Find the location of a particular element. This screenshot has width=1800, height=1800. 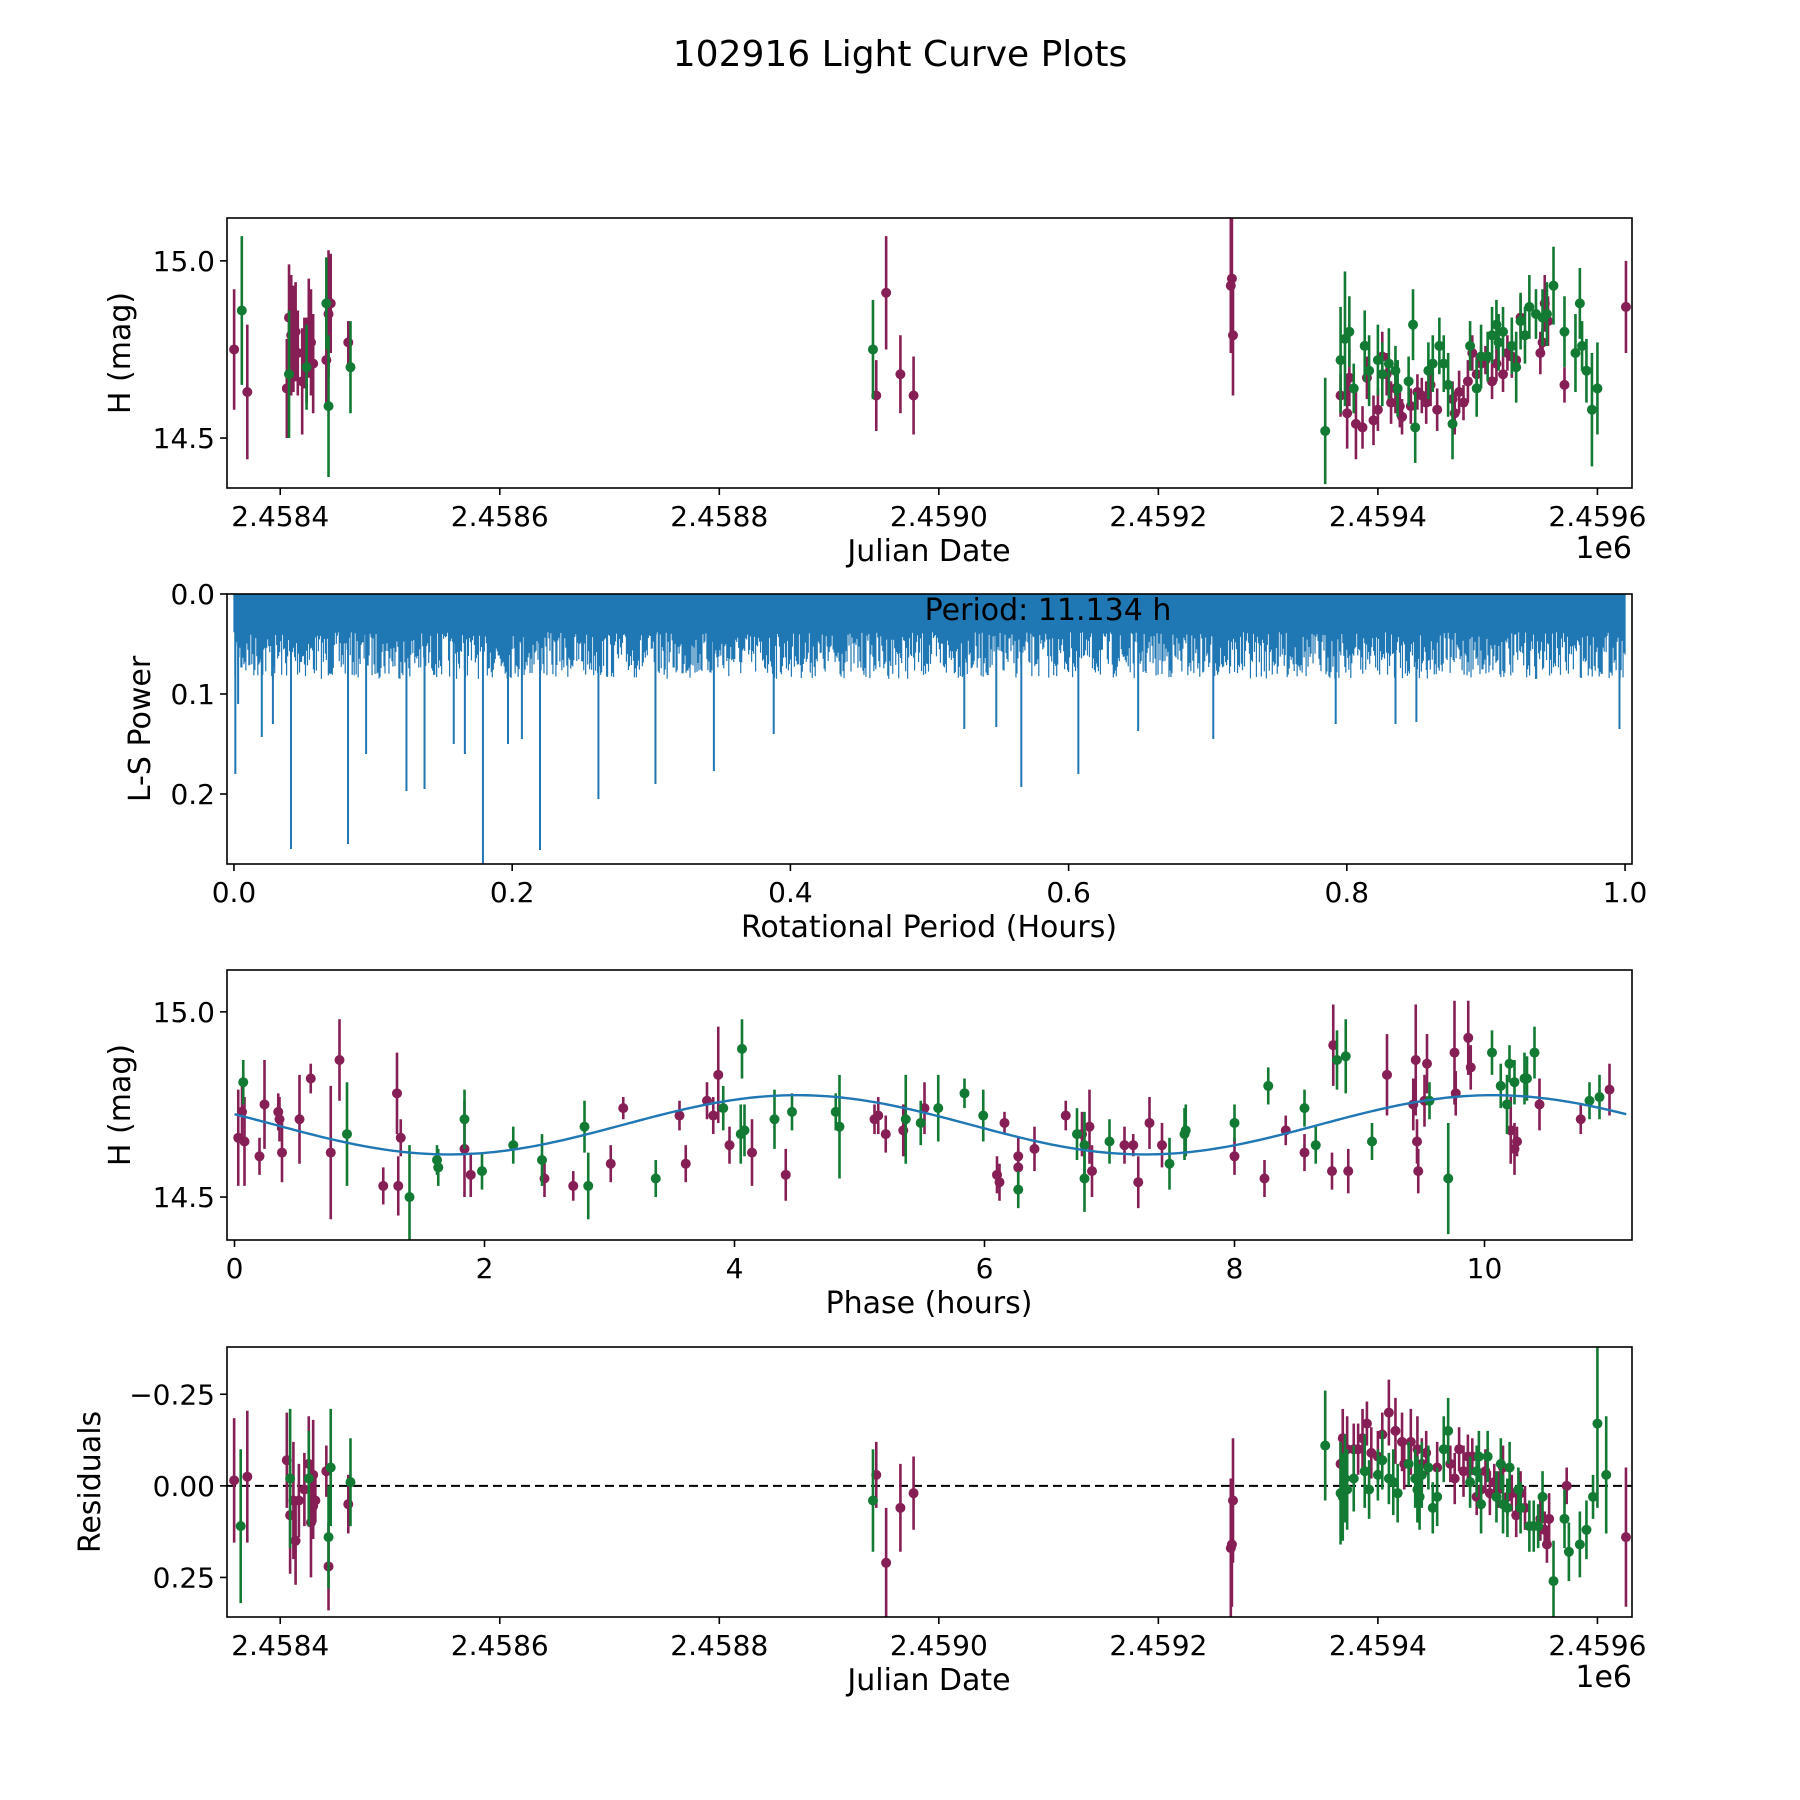

residuals-axes-frame is located at coordinates (929, 1482).